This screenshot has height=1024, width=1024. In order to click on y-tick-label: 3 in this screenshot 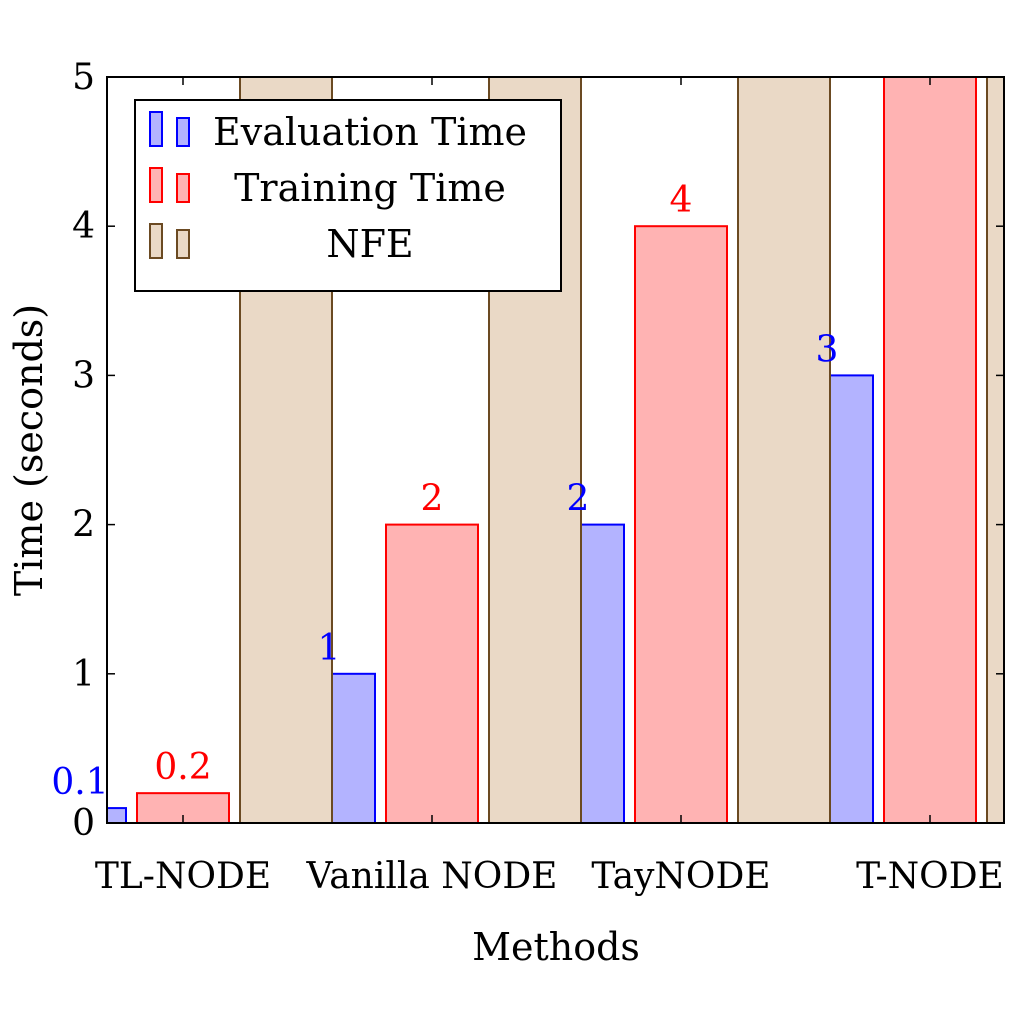, I will do `click(83, 375)`.